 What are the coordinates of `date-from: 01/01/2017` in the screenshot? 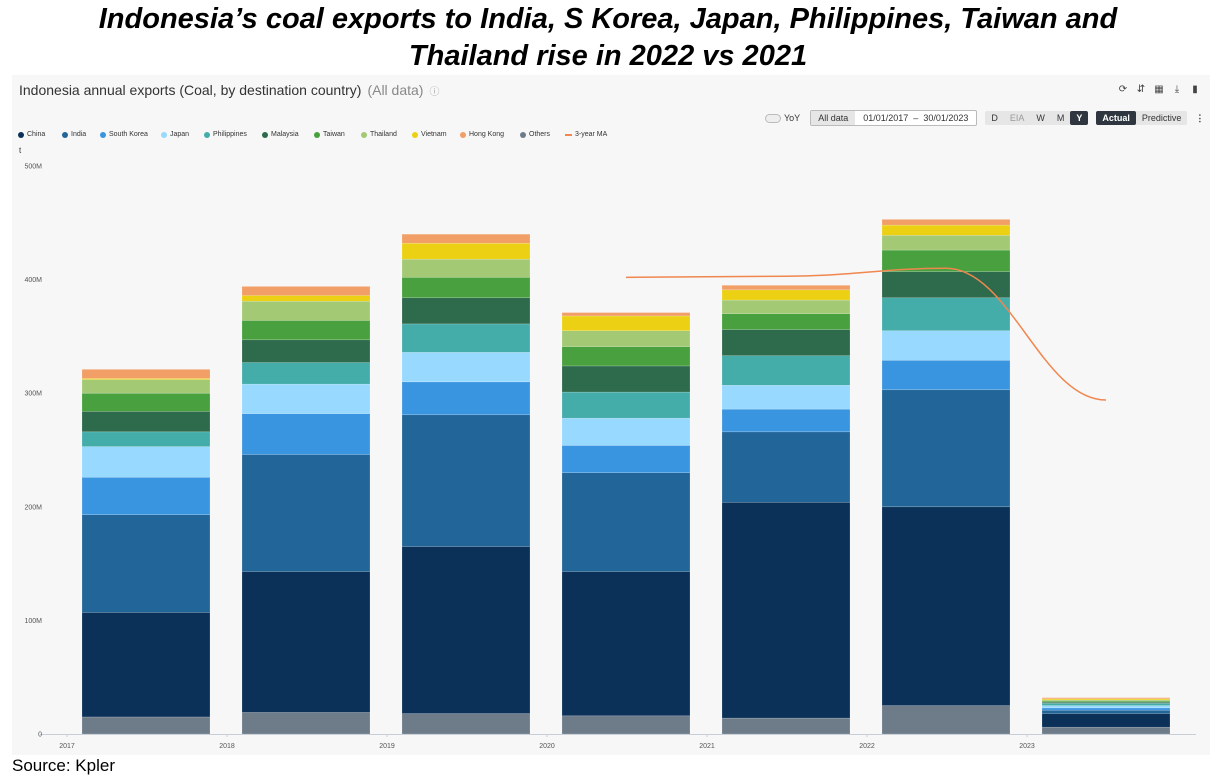 It's located at (886, 118).